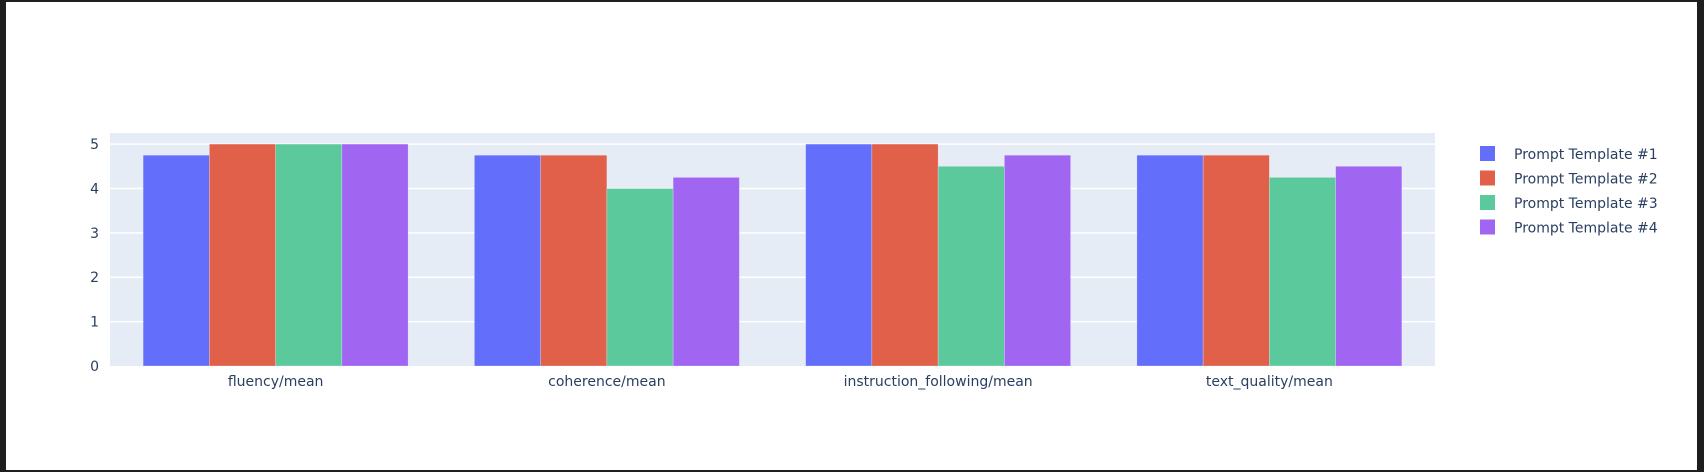  Describe the element at coordinates (94, 367) in the screenshot. I see `y-tick-label: 0` at that location.